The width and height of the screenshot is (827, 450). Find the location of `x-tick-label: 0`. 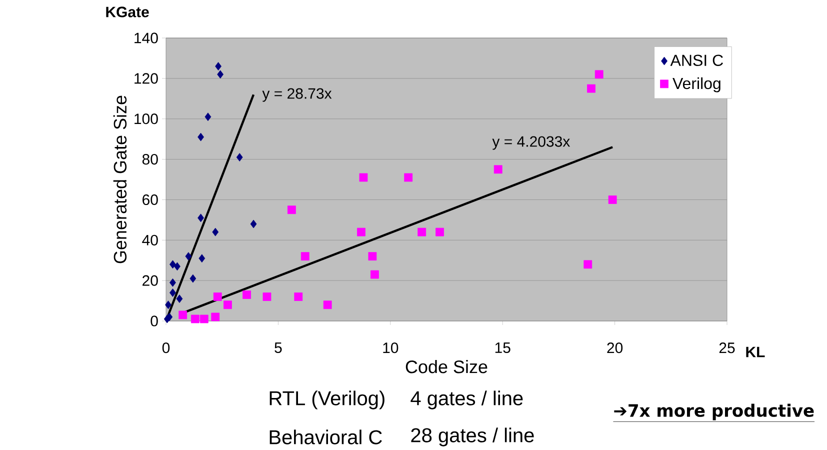

x-tick-label: 0 is located at coordinates (166, 348).